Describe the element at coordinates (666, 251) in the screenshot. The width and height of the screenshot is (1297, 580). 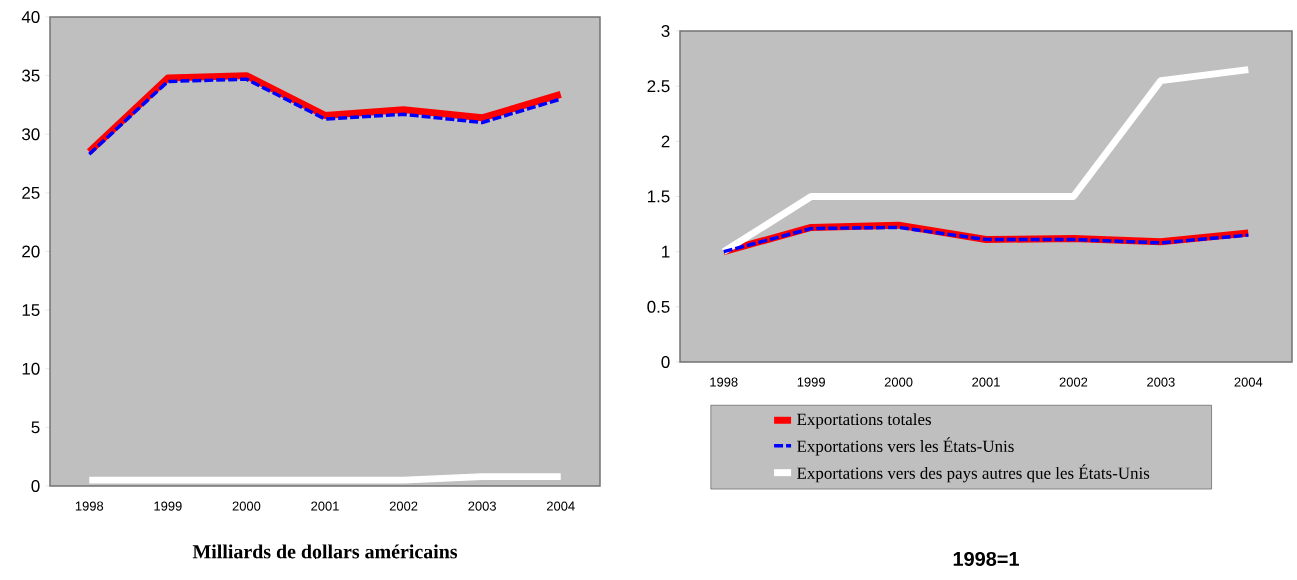
I see `y-tick-label: 1` at that location.